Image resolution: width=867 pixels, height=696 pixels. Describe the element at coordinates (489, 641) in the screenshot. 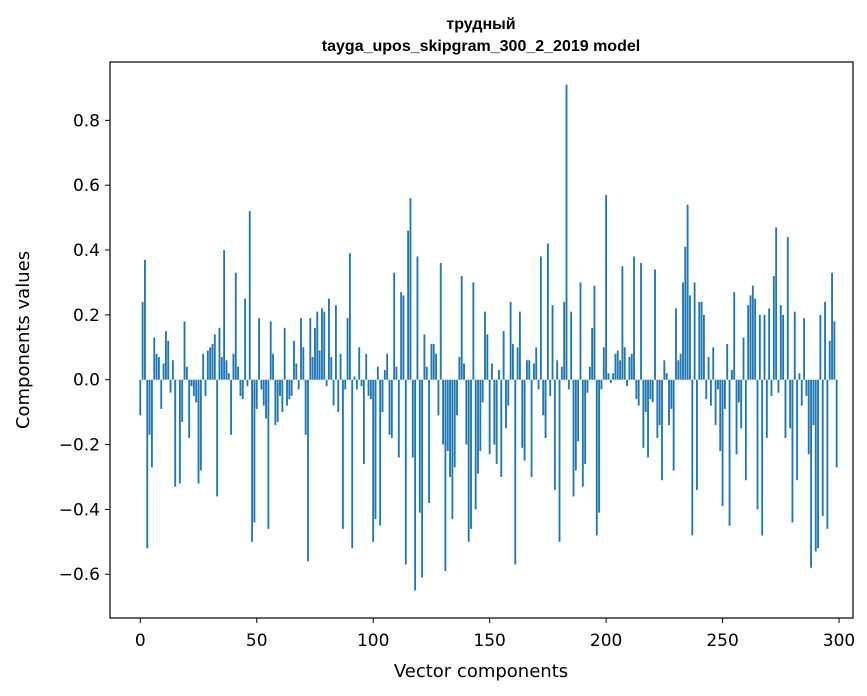

I see `x-tick-label: 150` at that location.